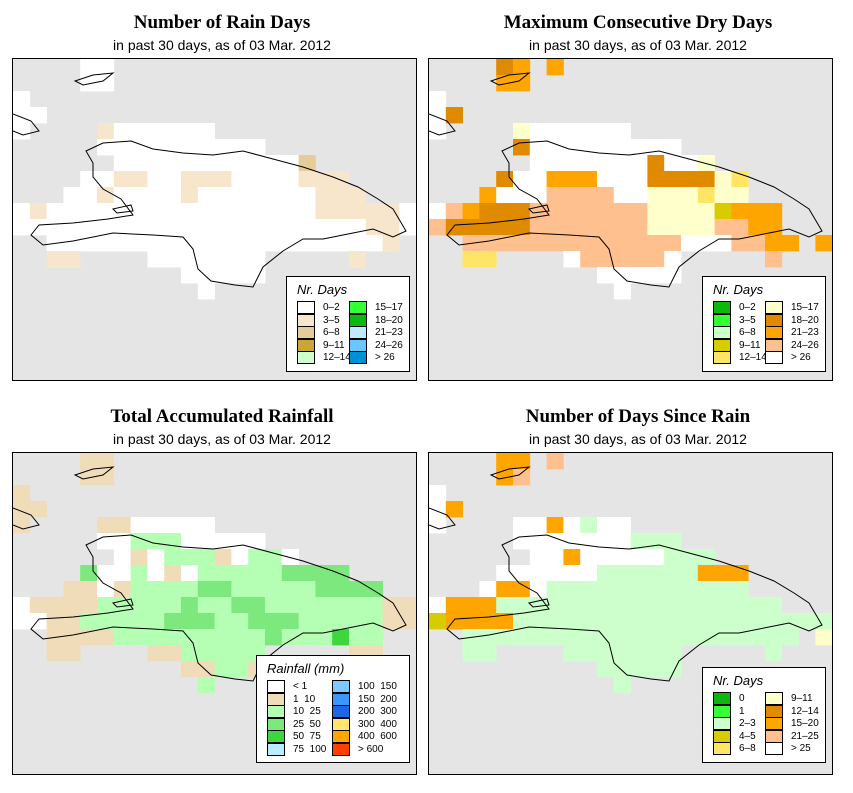 The width and height of the screenshot is (853, 793). What do you see at coordinates (747, 736) in the screenshot?
I see `legend-label: 4–5` at bounding box center [747, 736].